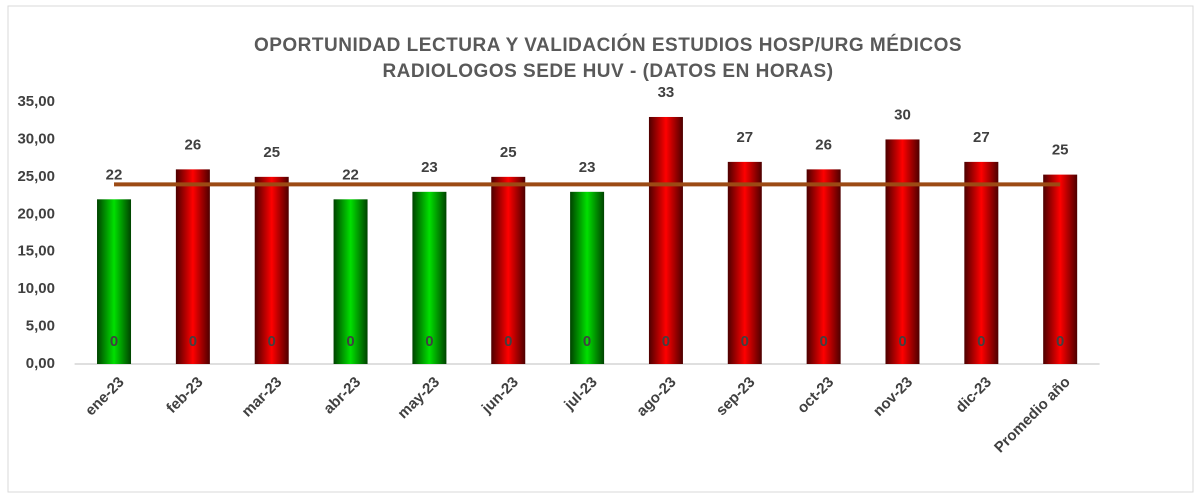  Describe the element at coordinates (607, 71) in the screenshot. I see `chart-title: RADIOLOGOS SEDE HUV - (DATOS EN HORAS)` at that location.